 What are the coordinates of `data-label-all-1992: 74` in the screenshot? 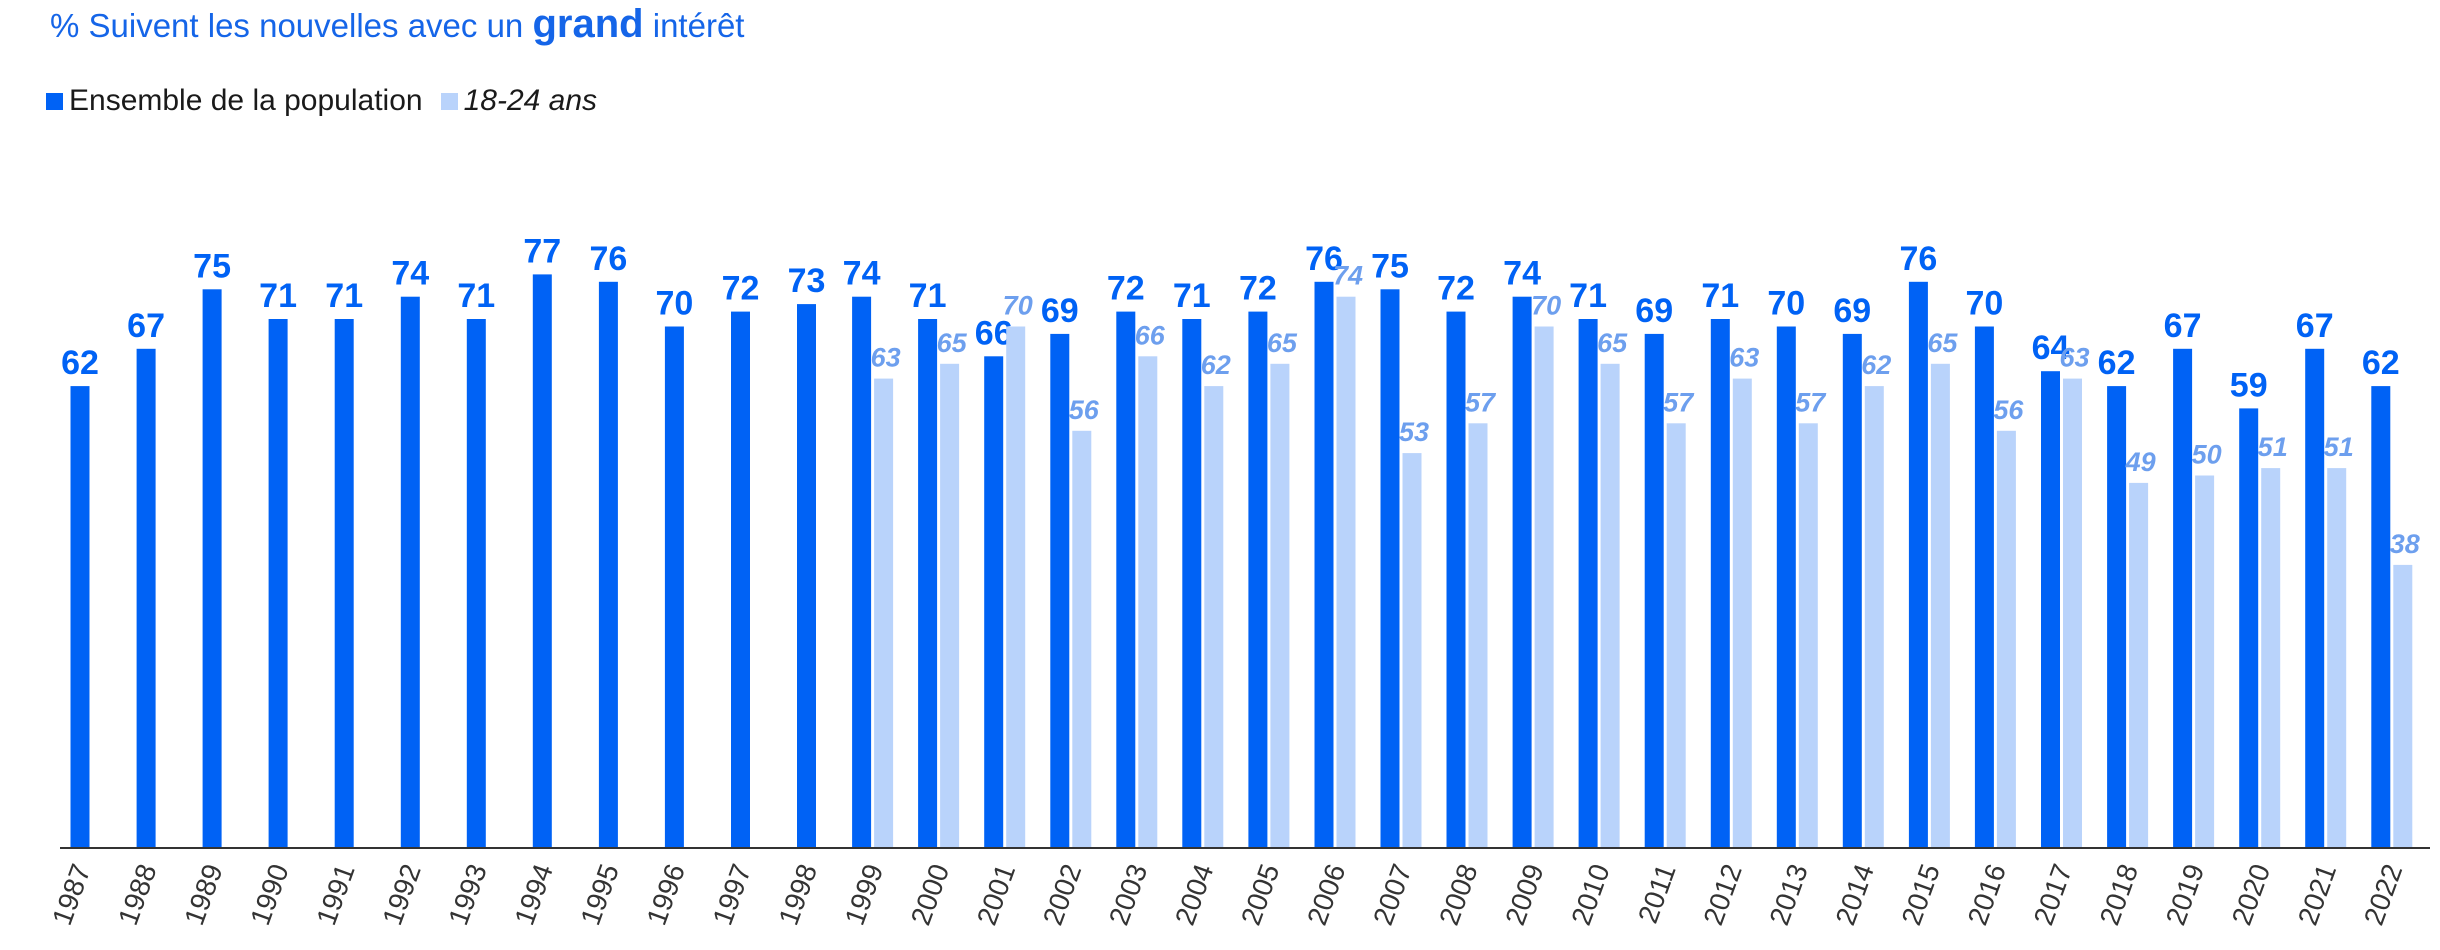 It's located at (410, 274).